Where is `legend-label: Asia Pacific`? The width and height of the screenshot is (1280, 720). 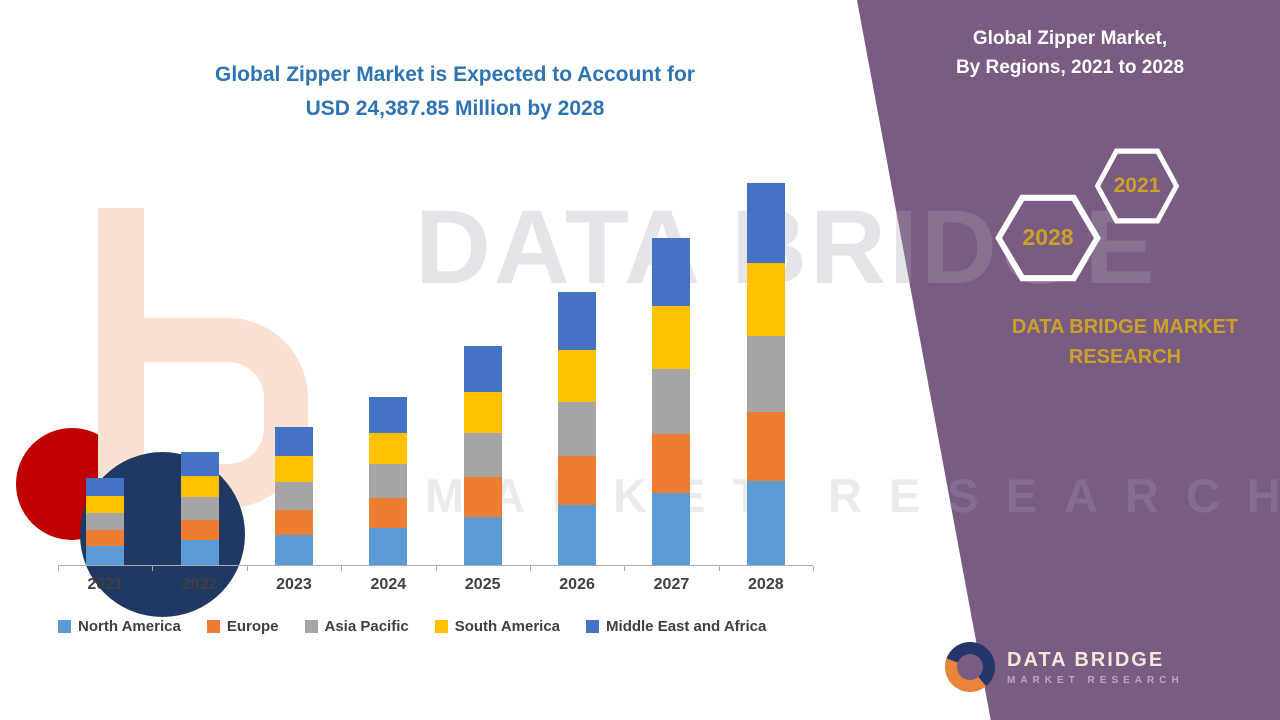
legend-label: Asia Pacific is located at coordinates (366, 626).